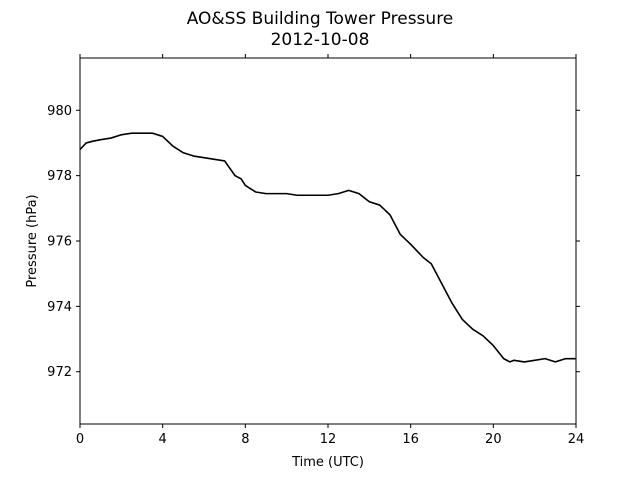  Describe the element at coordinates (80, 439) in the screenshot. I see `x-tick-label: 0` at that location.